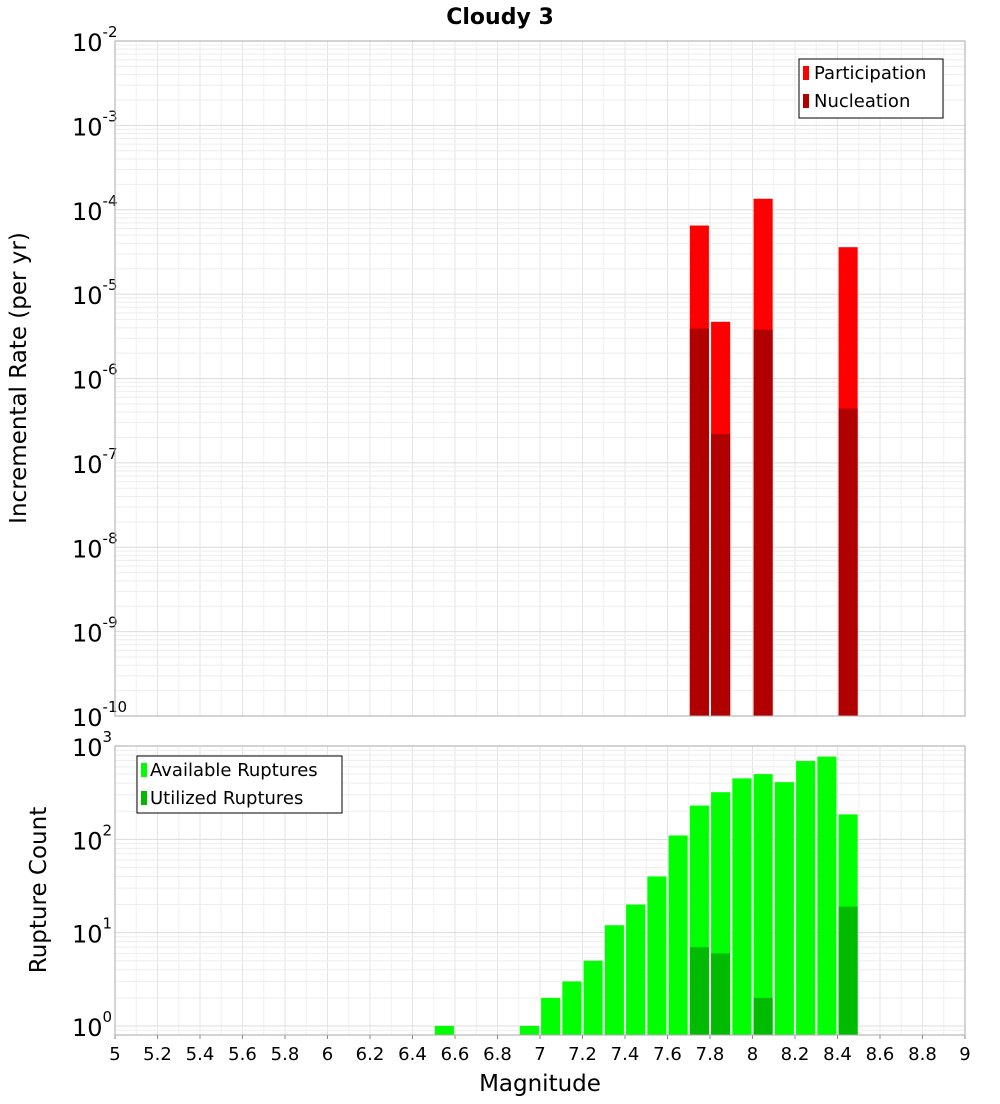 This screenshot has width=1000, height=1104. Describe the element at coordinates (795, 1054) in the screenshot. I see `x-tick-label: 8.2` at that location.